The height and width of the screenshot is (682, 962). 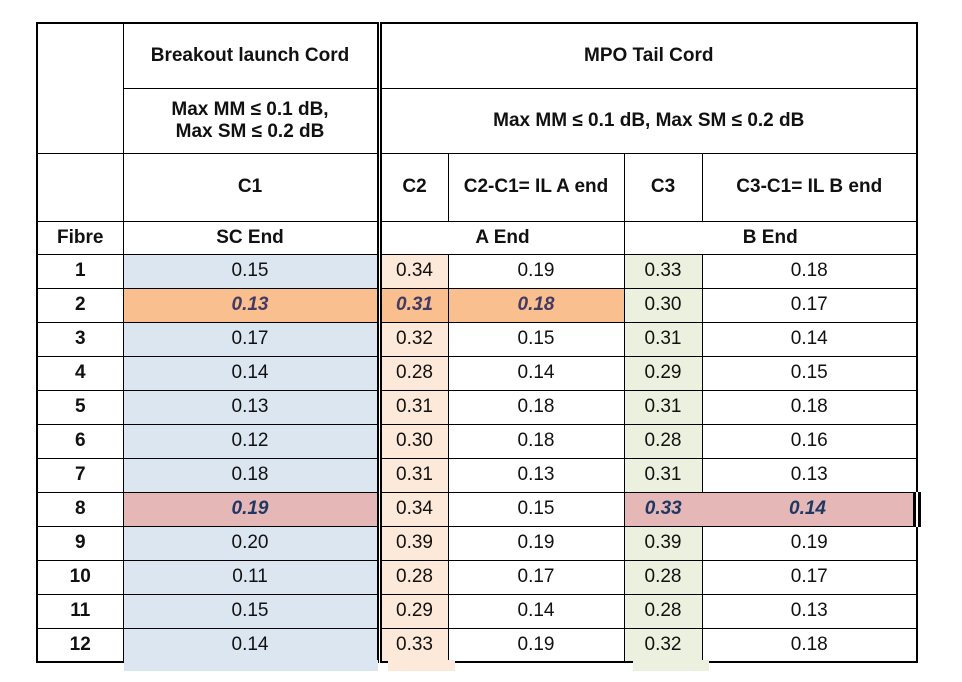 I want to click on table-row: 3 0.17 0.32 0.15 0.31 0.14, so click(x=477, y=339).